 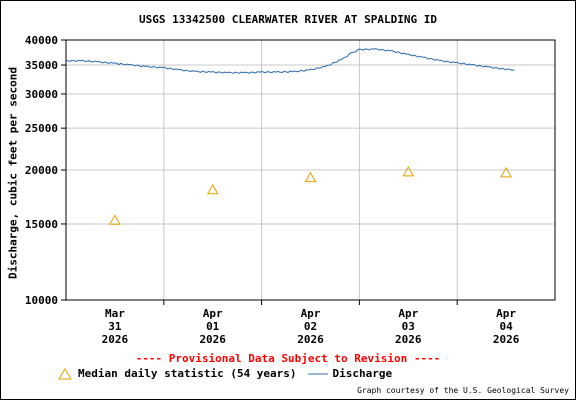 I want to click on y-tick-label: 35000, so click(x=41, y=65).